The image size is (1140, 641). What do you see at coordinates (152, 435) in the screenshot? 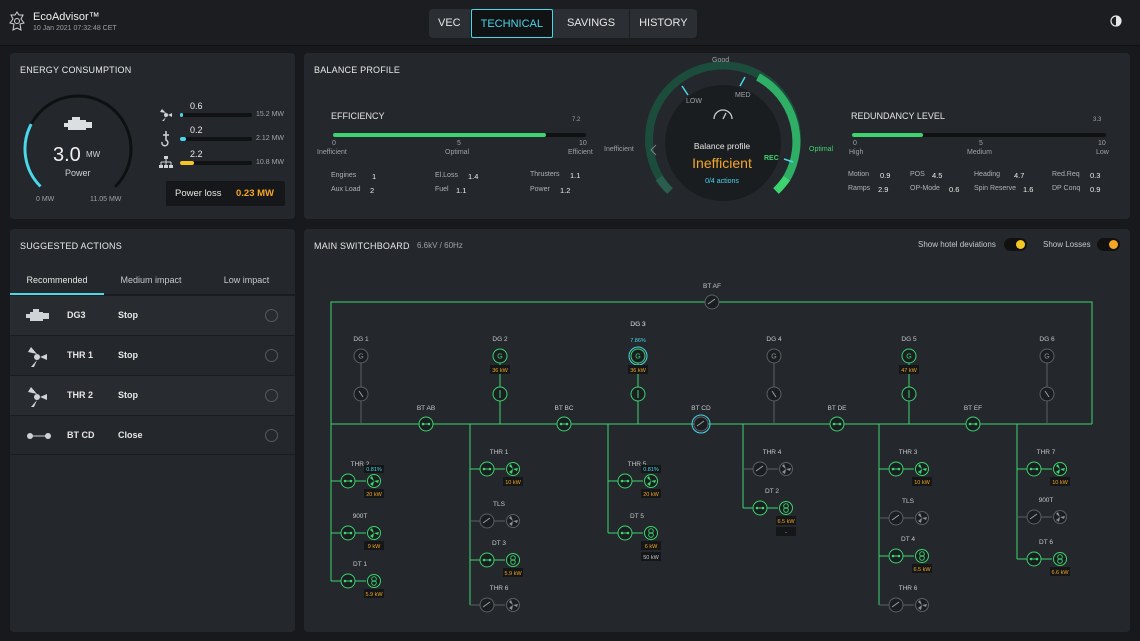
I see `action-row: BT CD Close` at bounding box center [152, 435].